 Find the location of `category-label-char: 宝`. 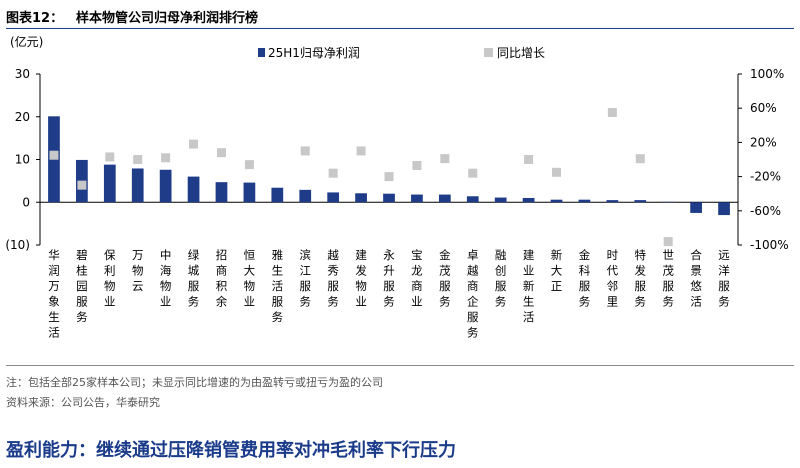

category-label-char: 宝 is located at coordinates (417, 255).